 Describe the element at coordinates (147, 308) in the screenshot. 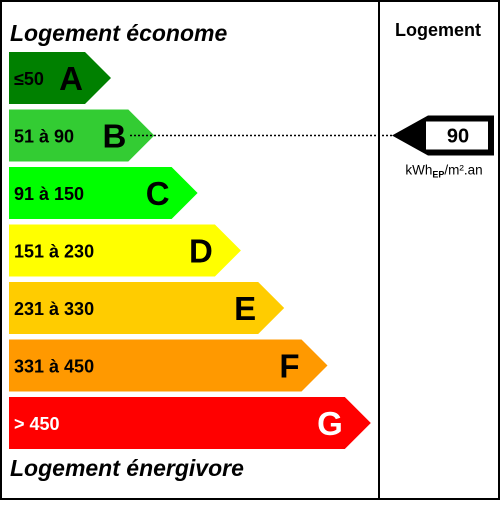

I see `class-bar-e` at that location.